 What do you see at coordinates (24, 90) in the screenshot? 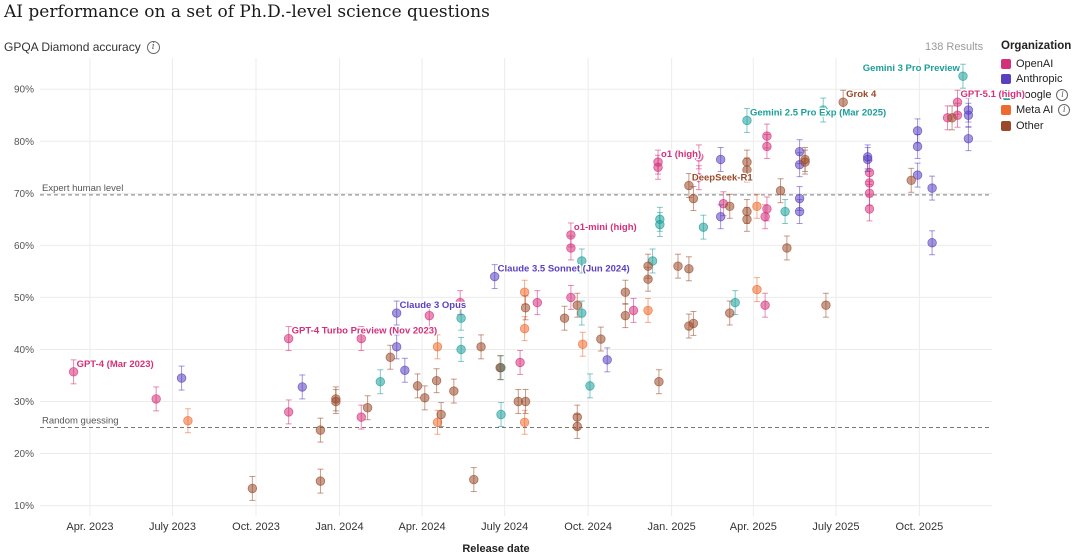
I see `y-tick-label: 90%` at bounding box center [24, 90].